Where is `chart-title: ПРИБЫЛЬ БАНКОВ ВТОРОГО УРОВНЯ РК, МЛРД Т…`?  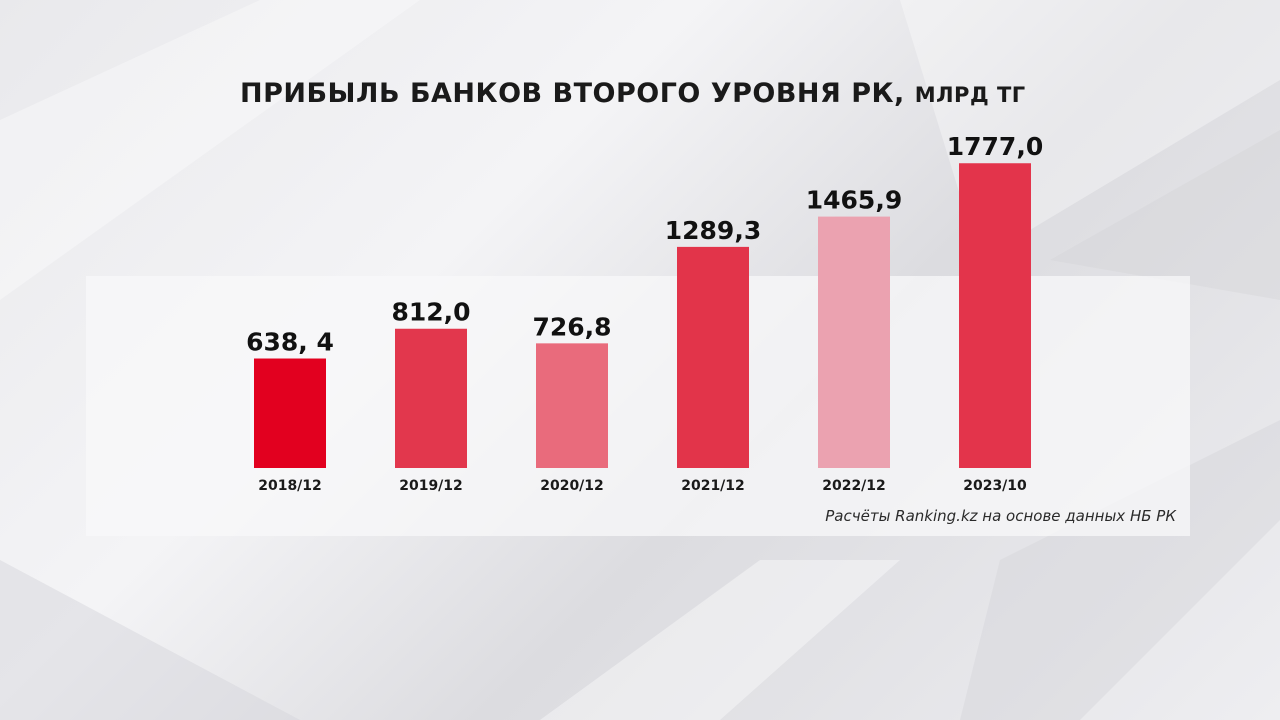 chart-title: ПРИБЫЛЬ БАНКОВ ВТОРОГО УРОВНЯ РК, МЛРД Т… is located at coordinates (690, 93).